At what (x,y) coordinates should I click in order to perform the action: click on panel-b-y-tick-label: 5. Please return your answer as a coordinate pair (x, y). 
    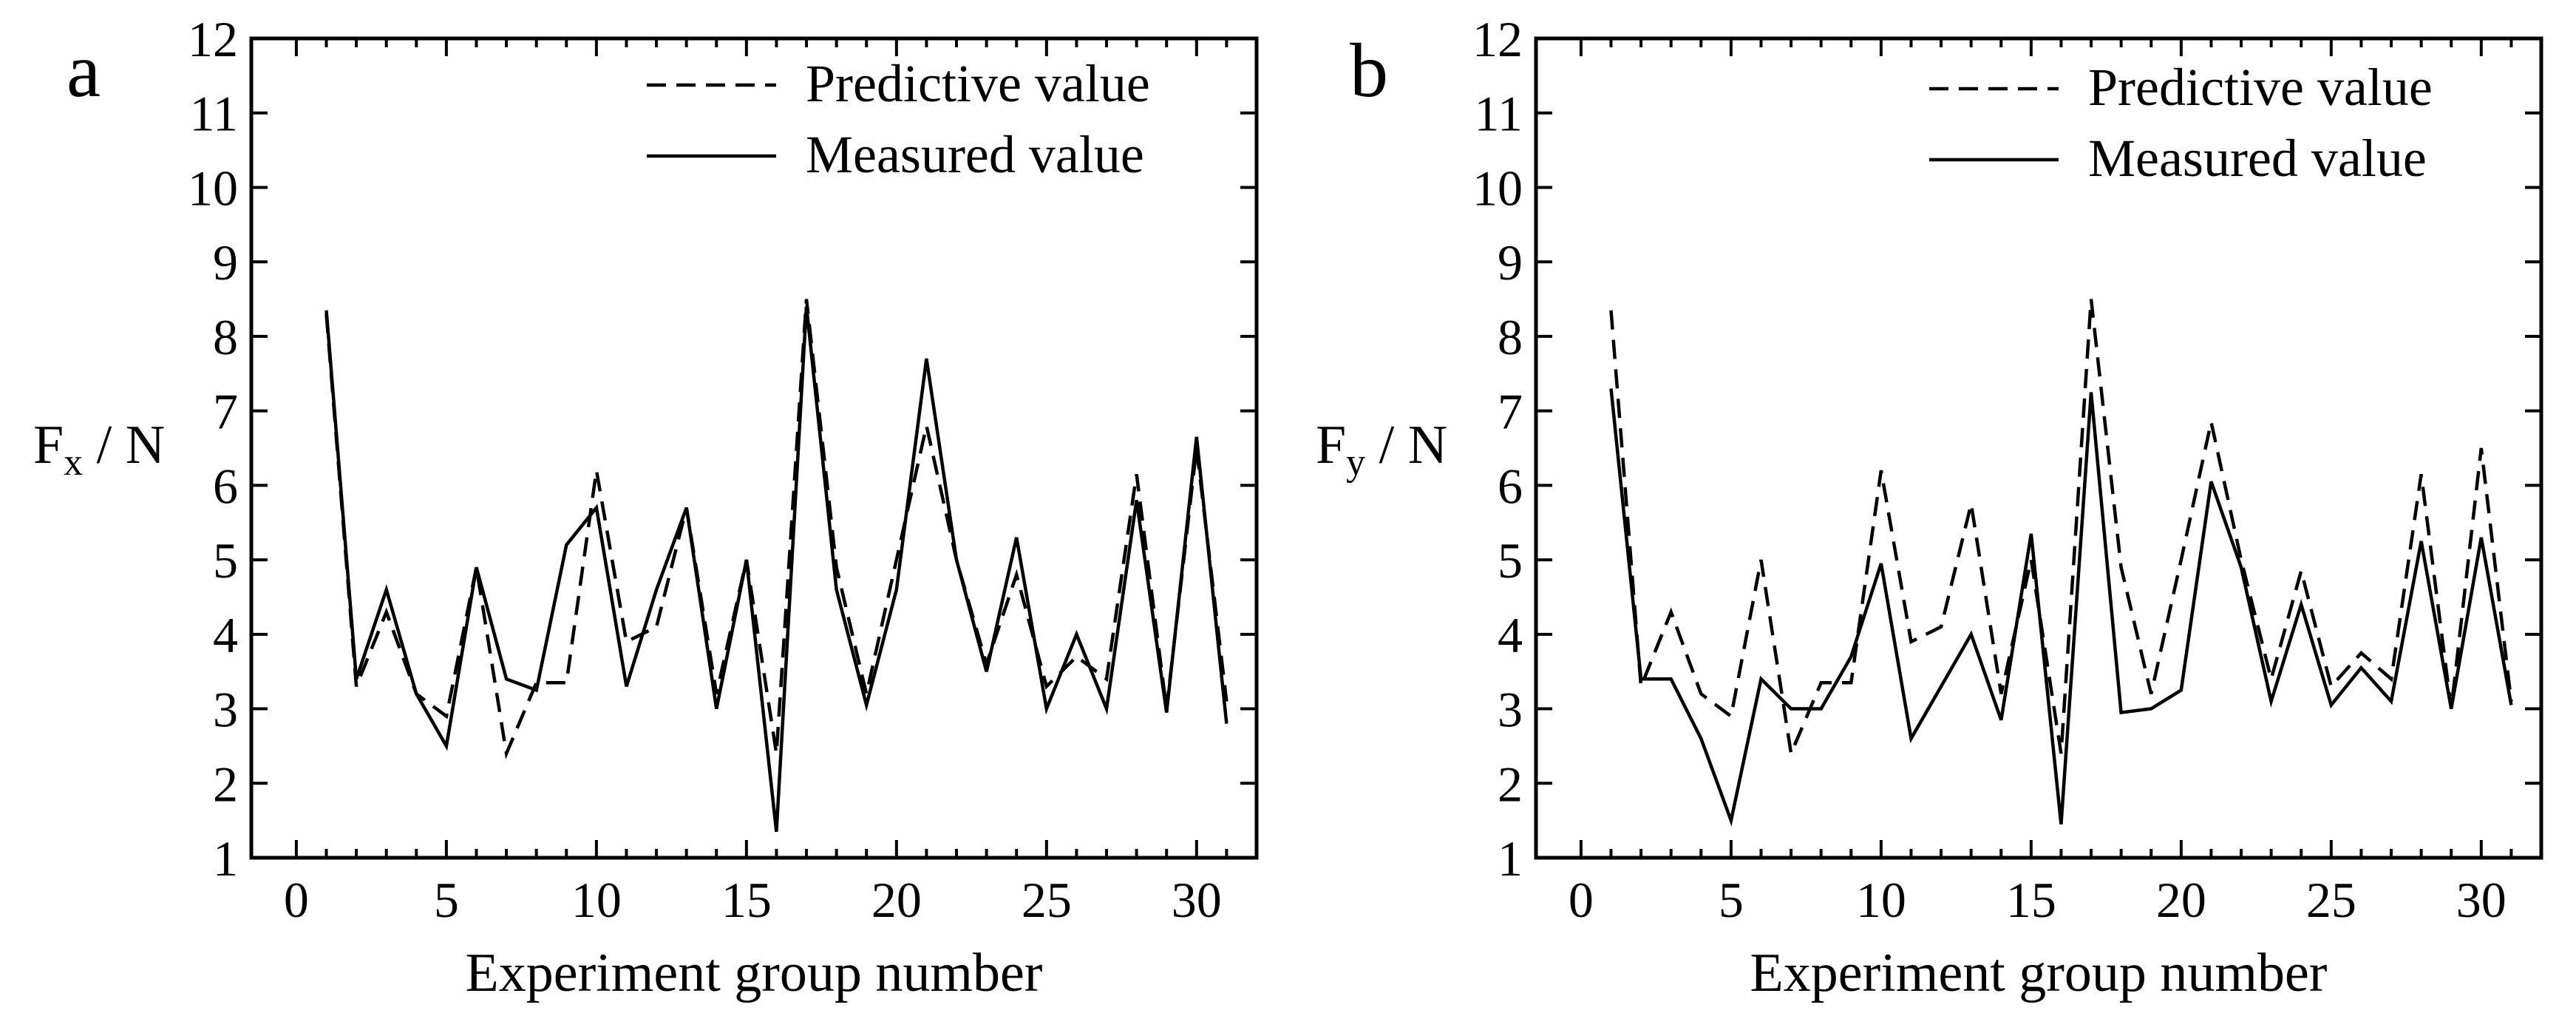
    Looking at the image, I should click on (1510, 560).